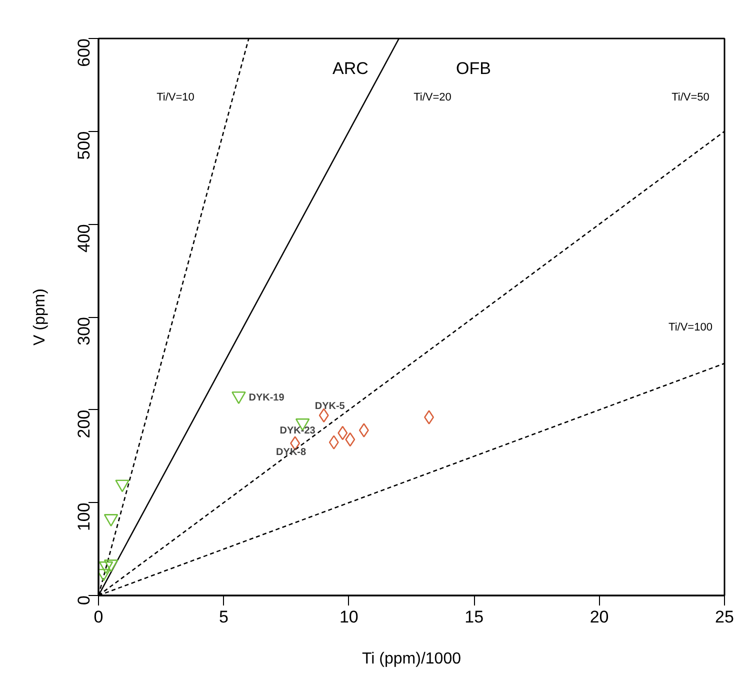 This screenshot has height=696, width=737. Describe the element at coordinates (84, 52) in the screenshot. I see `y-tick-label: 600` at that location.